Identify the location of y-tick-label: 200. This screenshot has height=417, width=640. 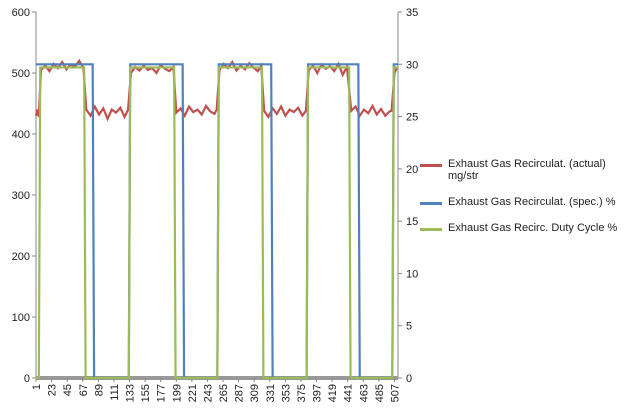
(21, 257).